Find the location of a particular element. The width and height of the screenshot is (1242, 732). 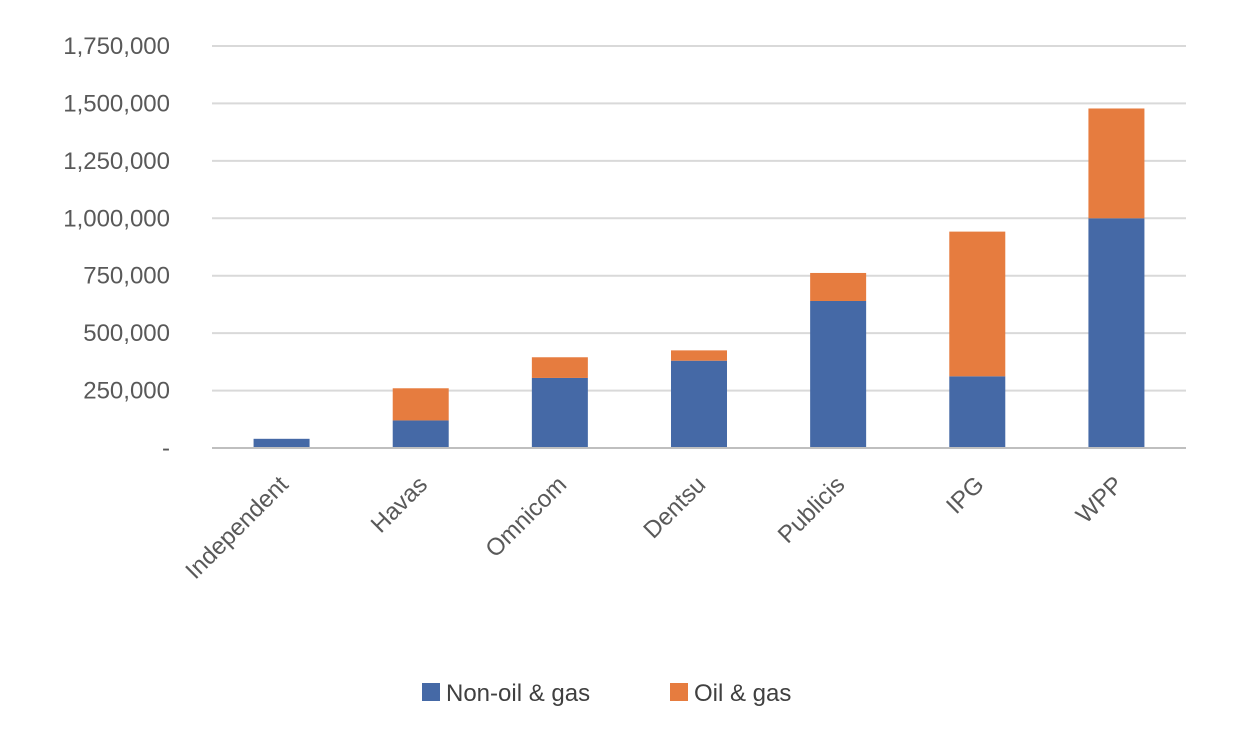

x-category-label: Publicis is located at coordinates (812, 510).